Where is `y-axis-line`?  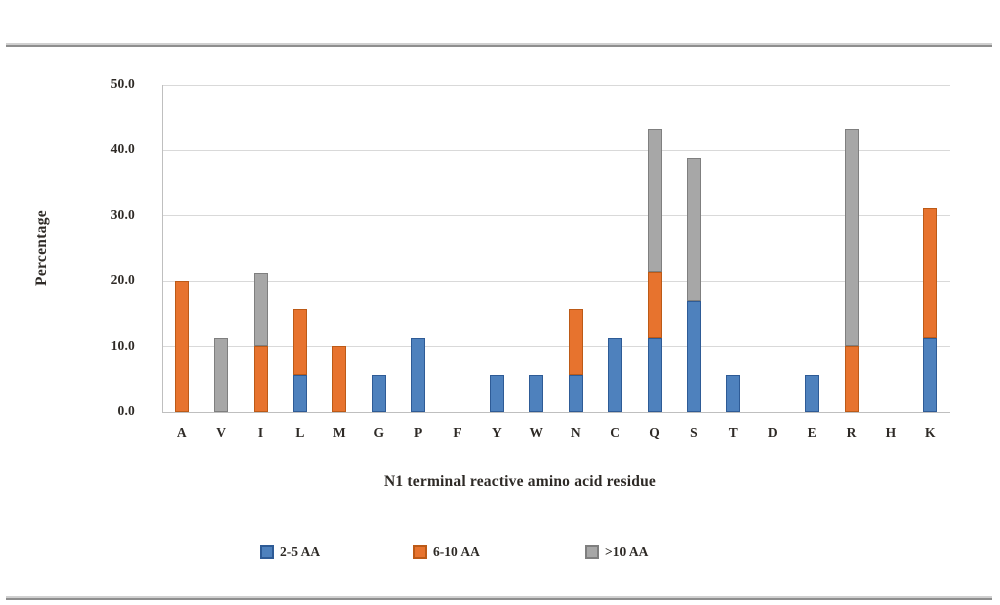 y-axis-line is located at coordinates (162, 248).